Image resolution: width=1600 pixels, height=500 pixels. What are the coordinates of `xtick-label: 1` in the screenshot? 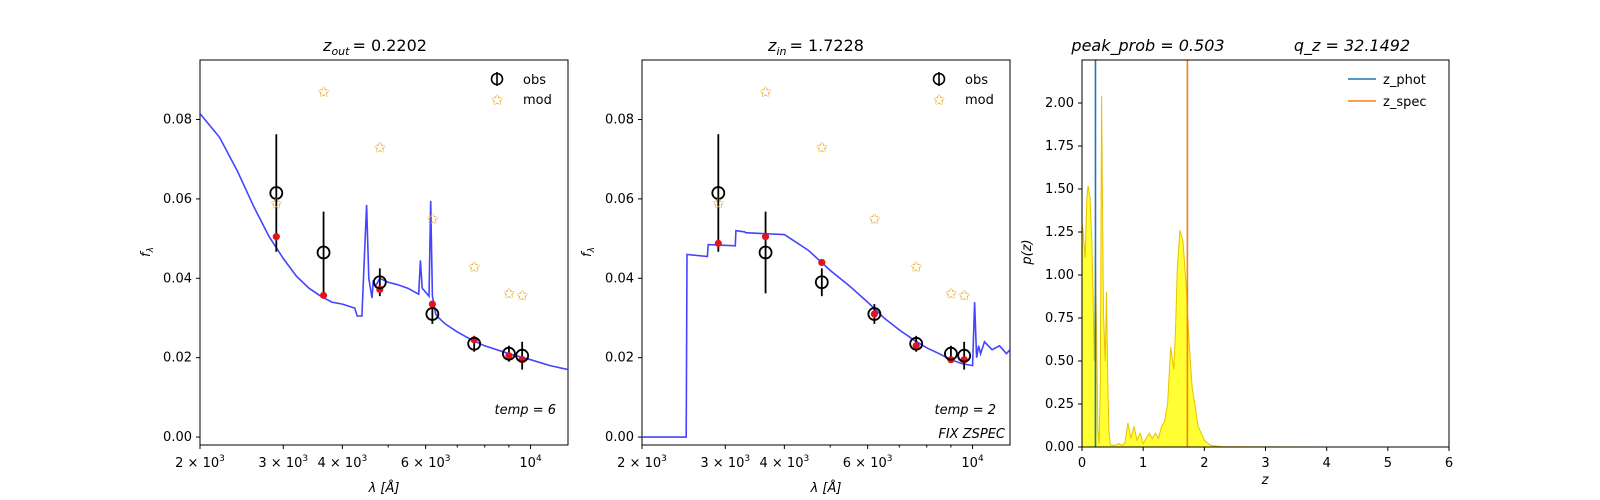 It's located at (1143, 463).